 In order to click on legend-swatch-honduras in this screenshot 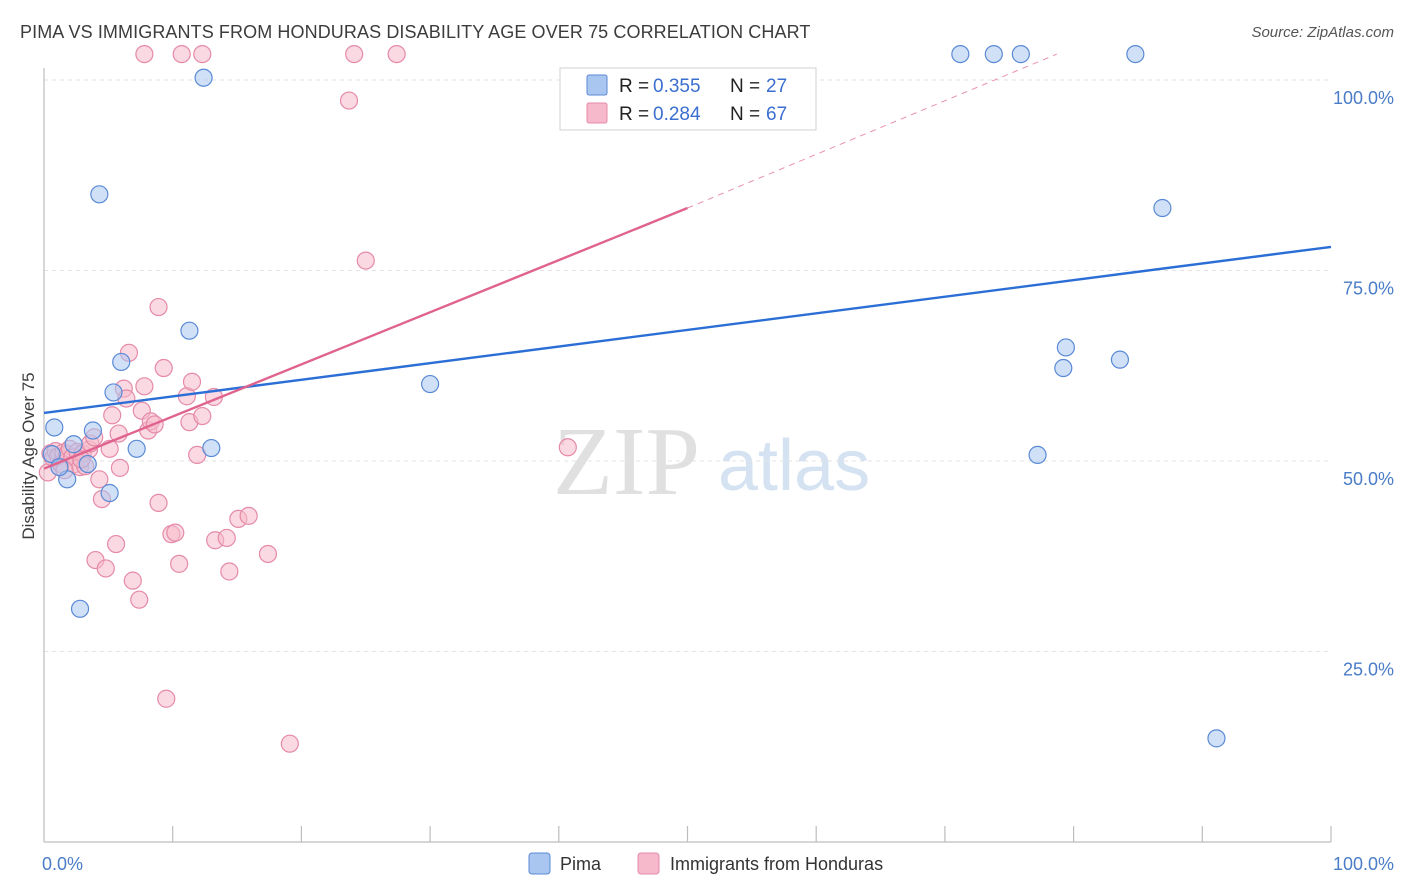, I will do `click(597, 113)`.